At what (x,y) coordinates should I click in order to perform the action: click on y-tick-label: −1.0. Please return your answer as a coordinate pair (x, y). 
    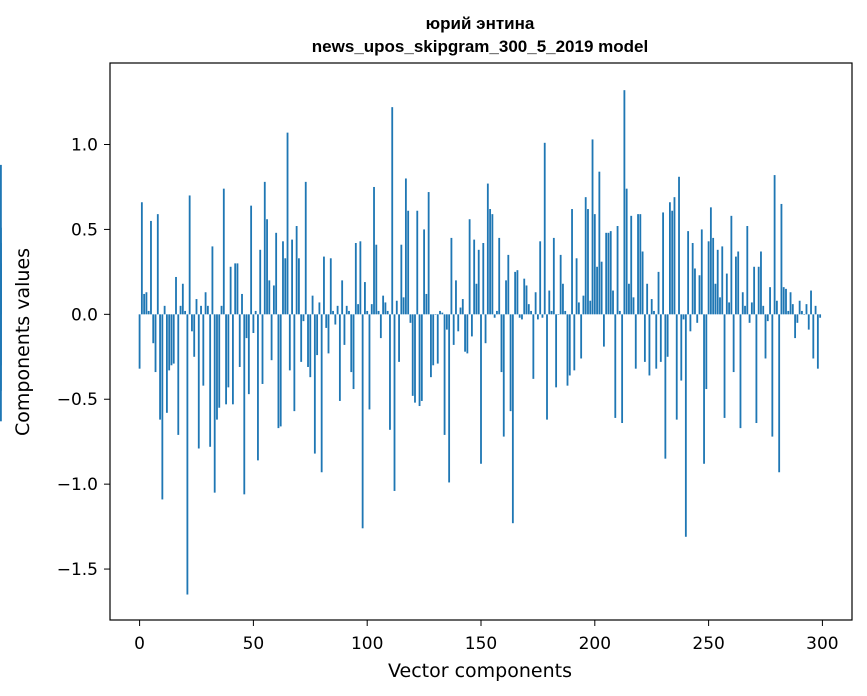
    Looking at the image, I should click on (77, 485).